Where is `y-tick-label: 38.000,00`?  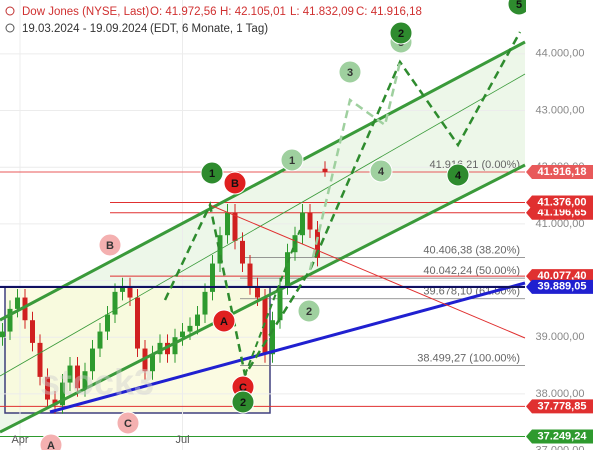 y-tick-label: 38.000,00 is located at coordinates (560, 394).